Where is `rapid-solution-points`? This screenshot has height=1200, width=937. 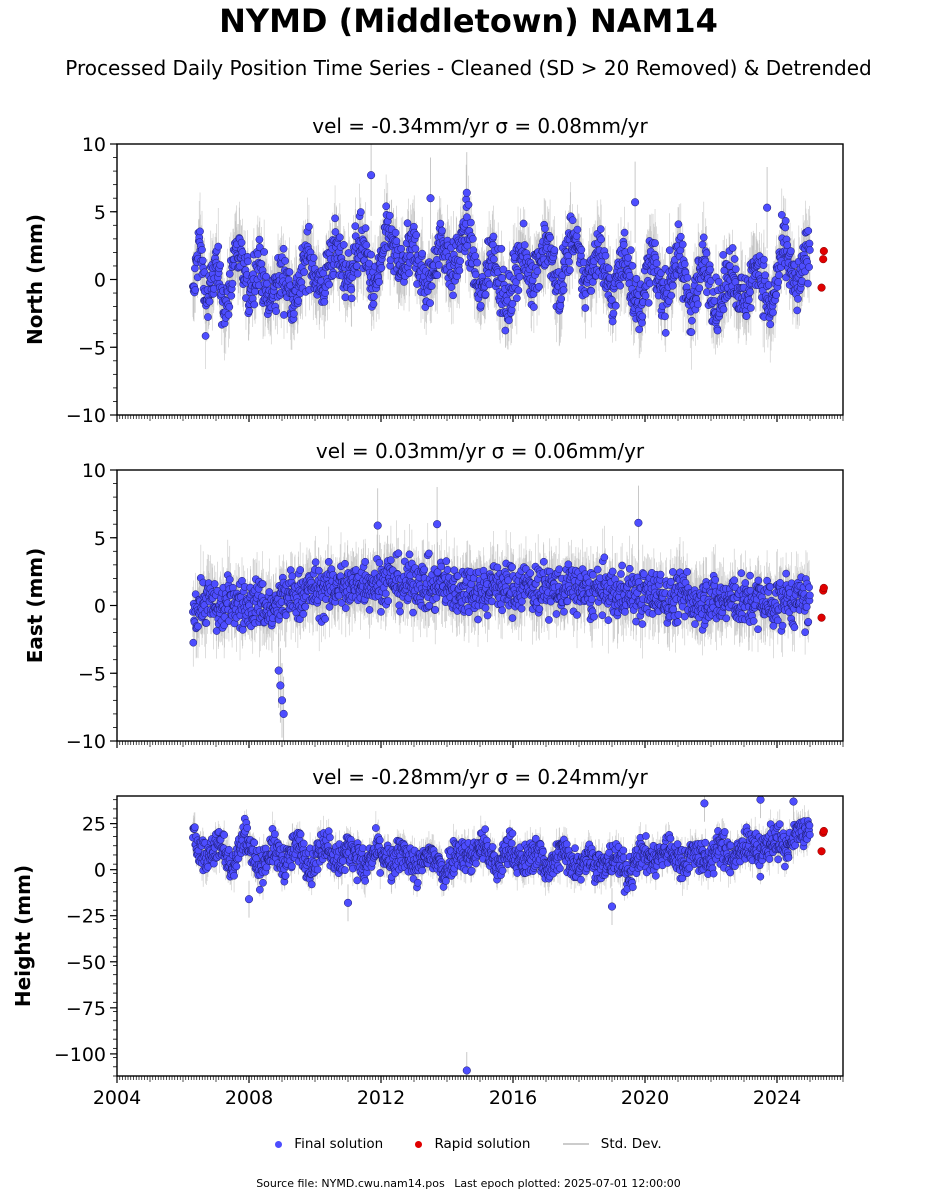 rapid-solution-points is located at coordinates (822, 269).